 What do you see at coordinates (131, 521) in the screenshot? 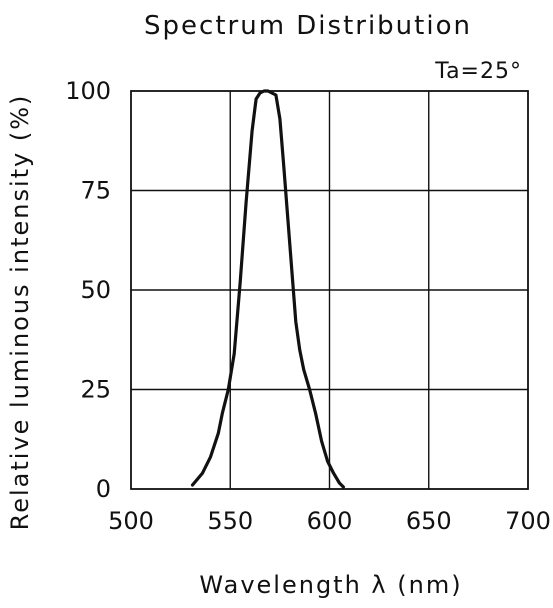
I see `x-tick-label: 500` at bounding box center [131, 521].